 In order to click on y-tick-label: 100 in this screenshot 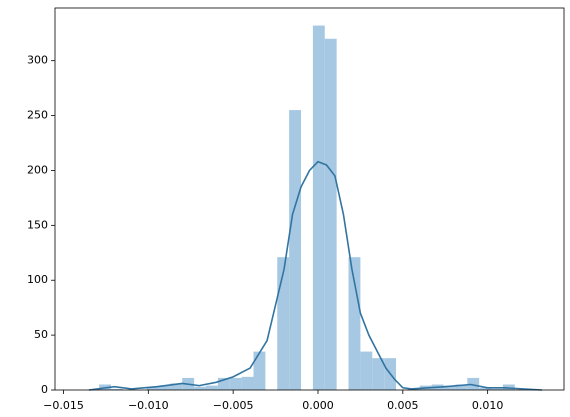, I will do `click(37, 279)`.